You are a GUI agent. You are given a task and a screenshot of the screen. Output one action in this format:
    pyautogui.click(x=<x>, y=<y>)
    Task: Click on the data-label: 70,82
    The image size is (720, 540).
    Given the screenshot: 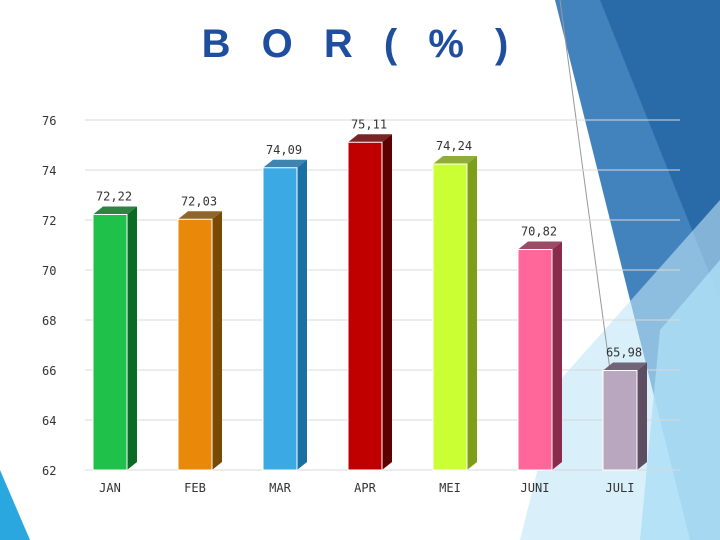 What is the action you would take?
    pyautogui.click(x=539, y=232)
    